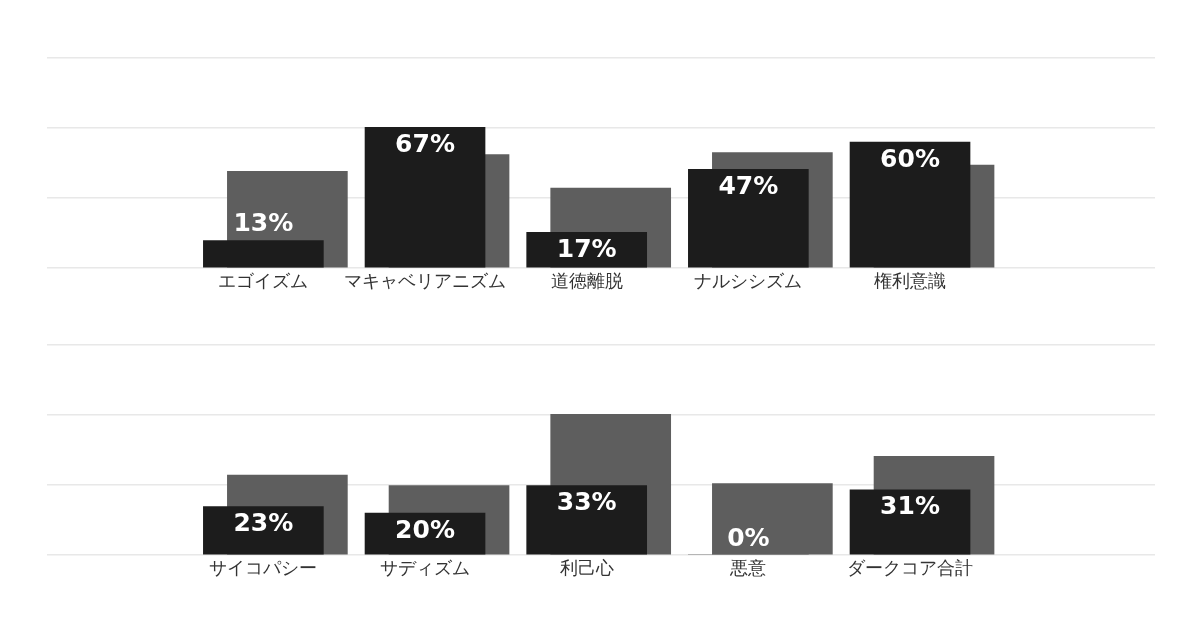 The width and height of the screenshot is (1200, 630). What do you see at coordinates (425, 529) in the screenshot?
I see `data-label: 20%` at bounding box center [425, 529].